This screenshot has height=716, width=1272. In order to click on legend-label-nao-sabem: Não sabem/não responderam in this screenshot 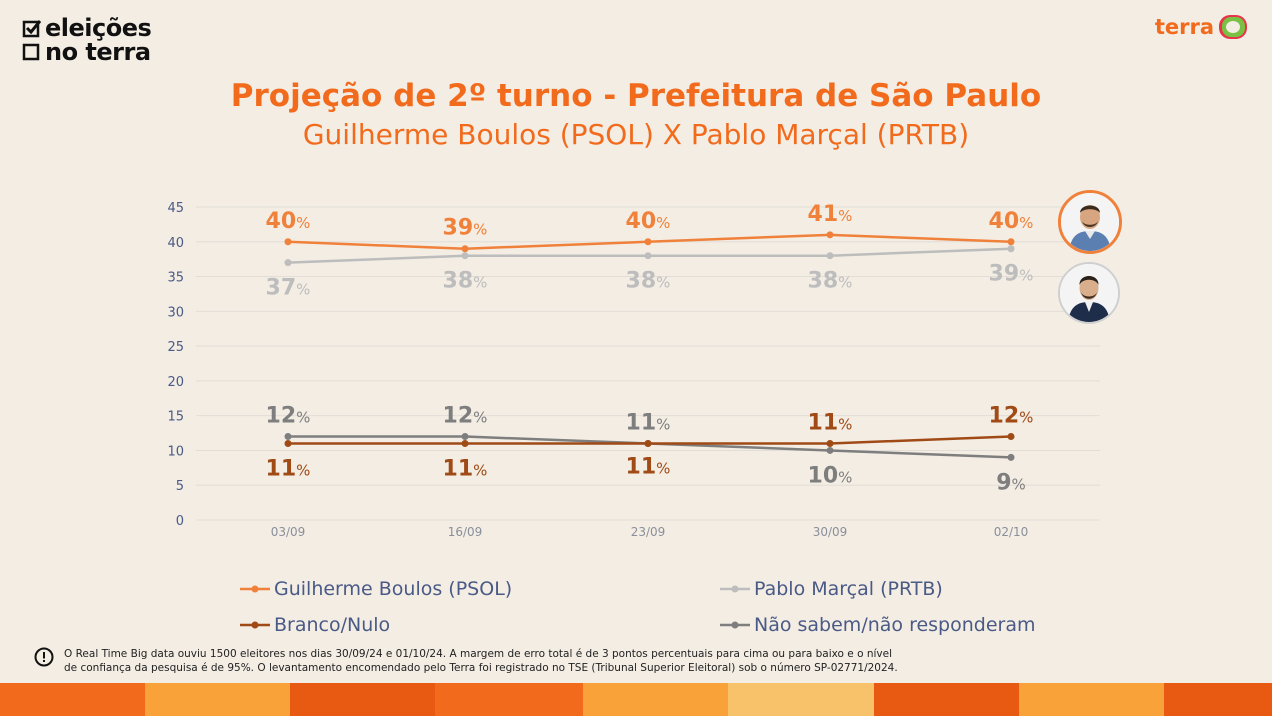, I will do `click(895, 625)`.